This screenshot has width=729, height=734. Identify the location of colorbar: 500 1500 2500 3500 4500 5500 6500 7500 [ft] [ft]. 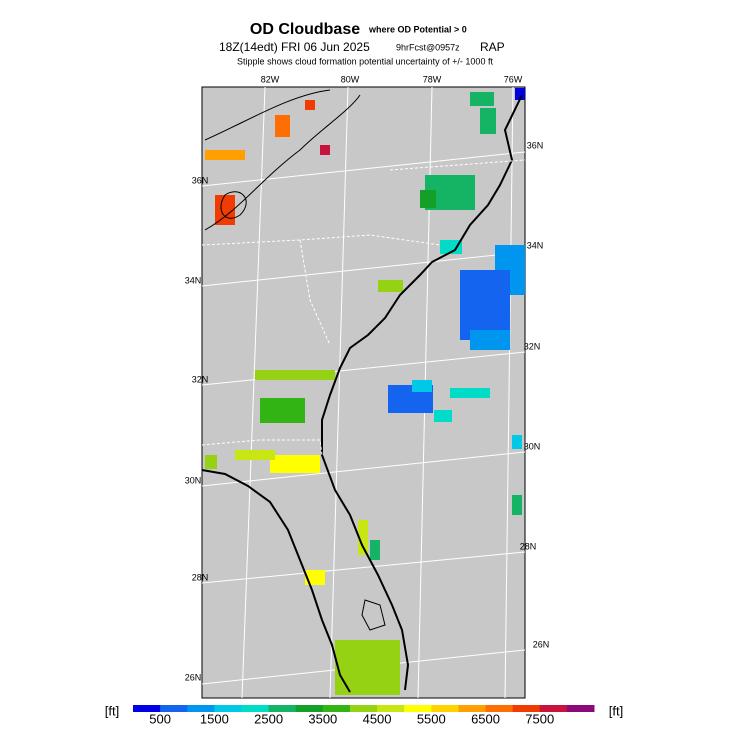
(364, 714).